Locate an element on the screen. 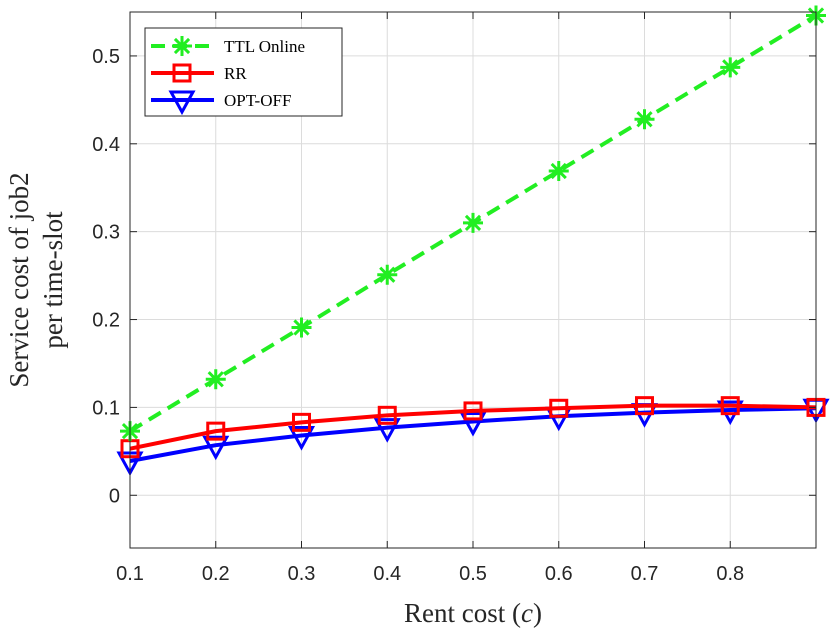 This screenshot has width=830, height=636. x-tick-label: 0.7 is located at coordinates (645, 574).